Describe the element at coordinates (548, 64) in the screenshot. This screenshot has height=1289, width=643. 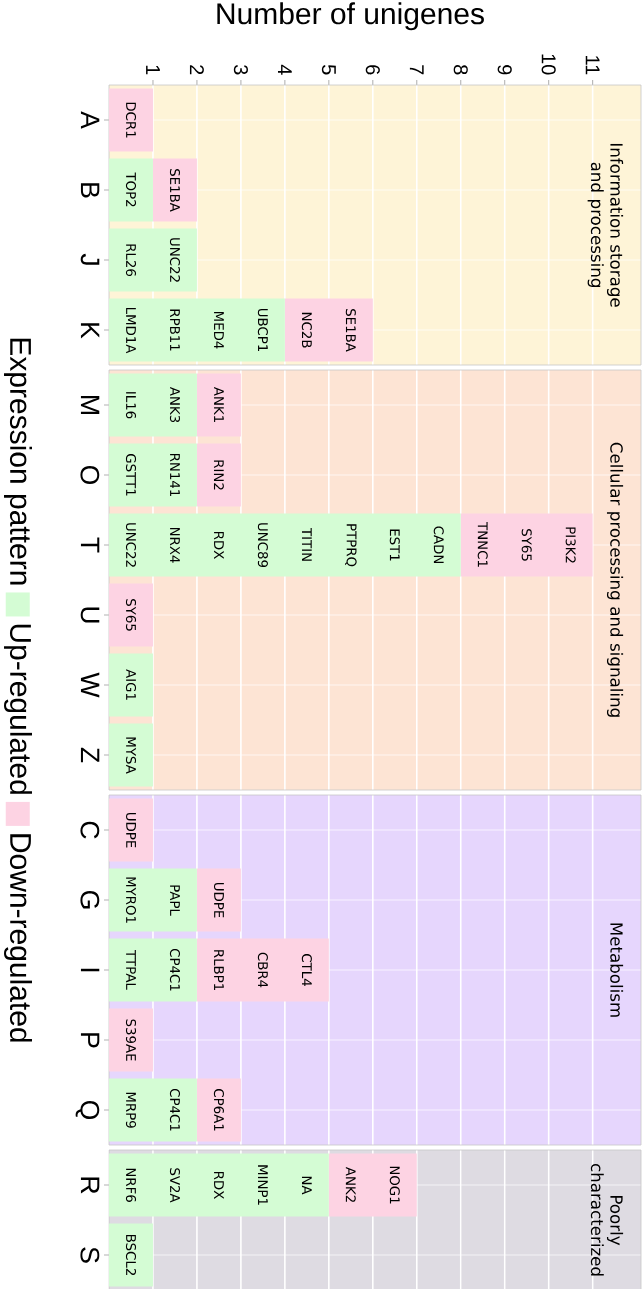
I see `x-tick-label: 10` at that location.